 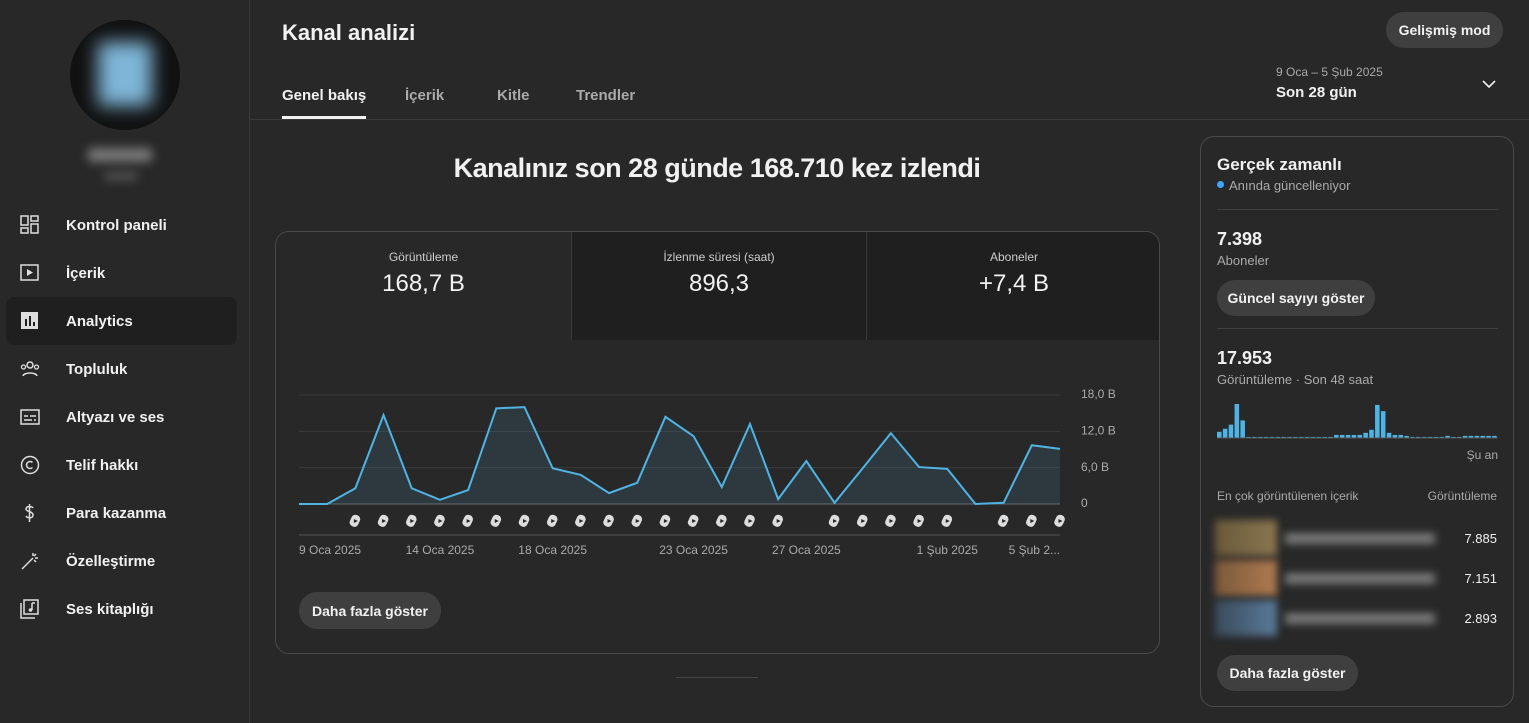 What do you see at coordinates (513, 95) in the screenshot?
I see `tab: Kitle` at bounding box center [513, 95].